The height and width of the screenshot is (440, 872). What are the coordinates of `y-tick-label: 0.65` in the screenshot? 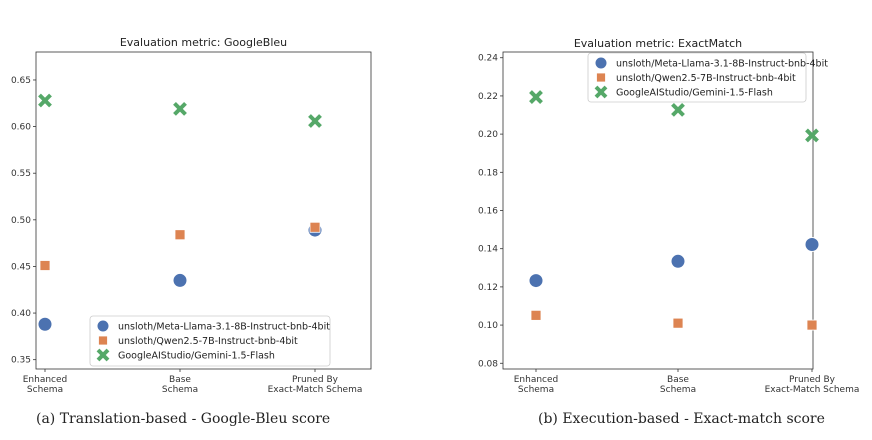 It's located at (21, 81).